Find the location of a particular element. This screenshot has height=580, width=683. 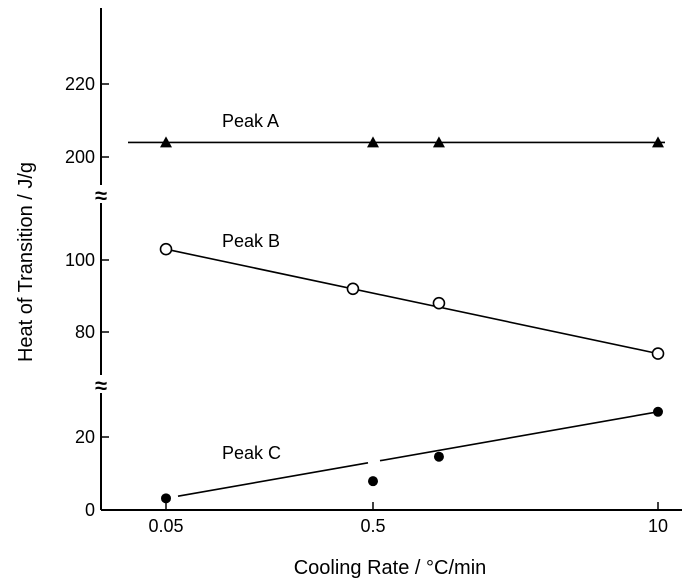

series-label-peak-a: Peak A is located at coordinates (250, 121).